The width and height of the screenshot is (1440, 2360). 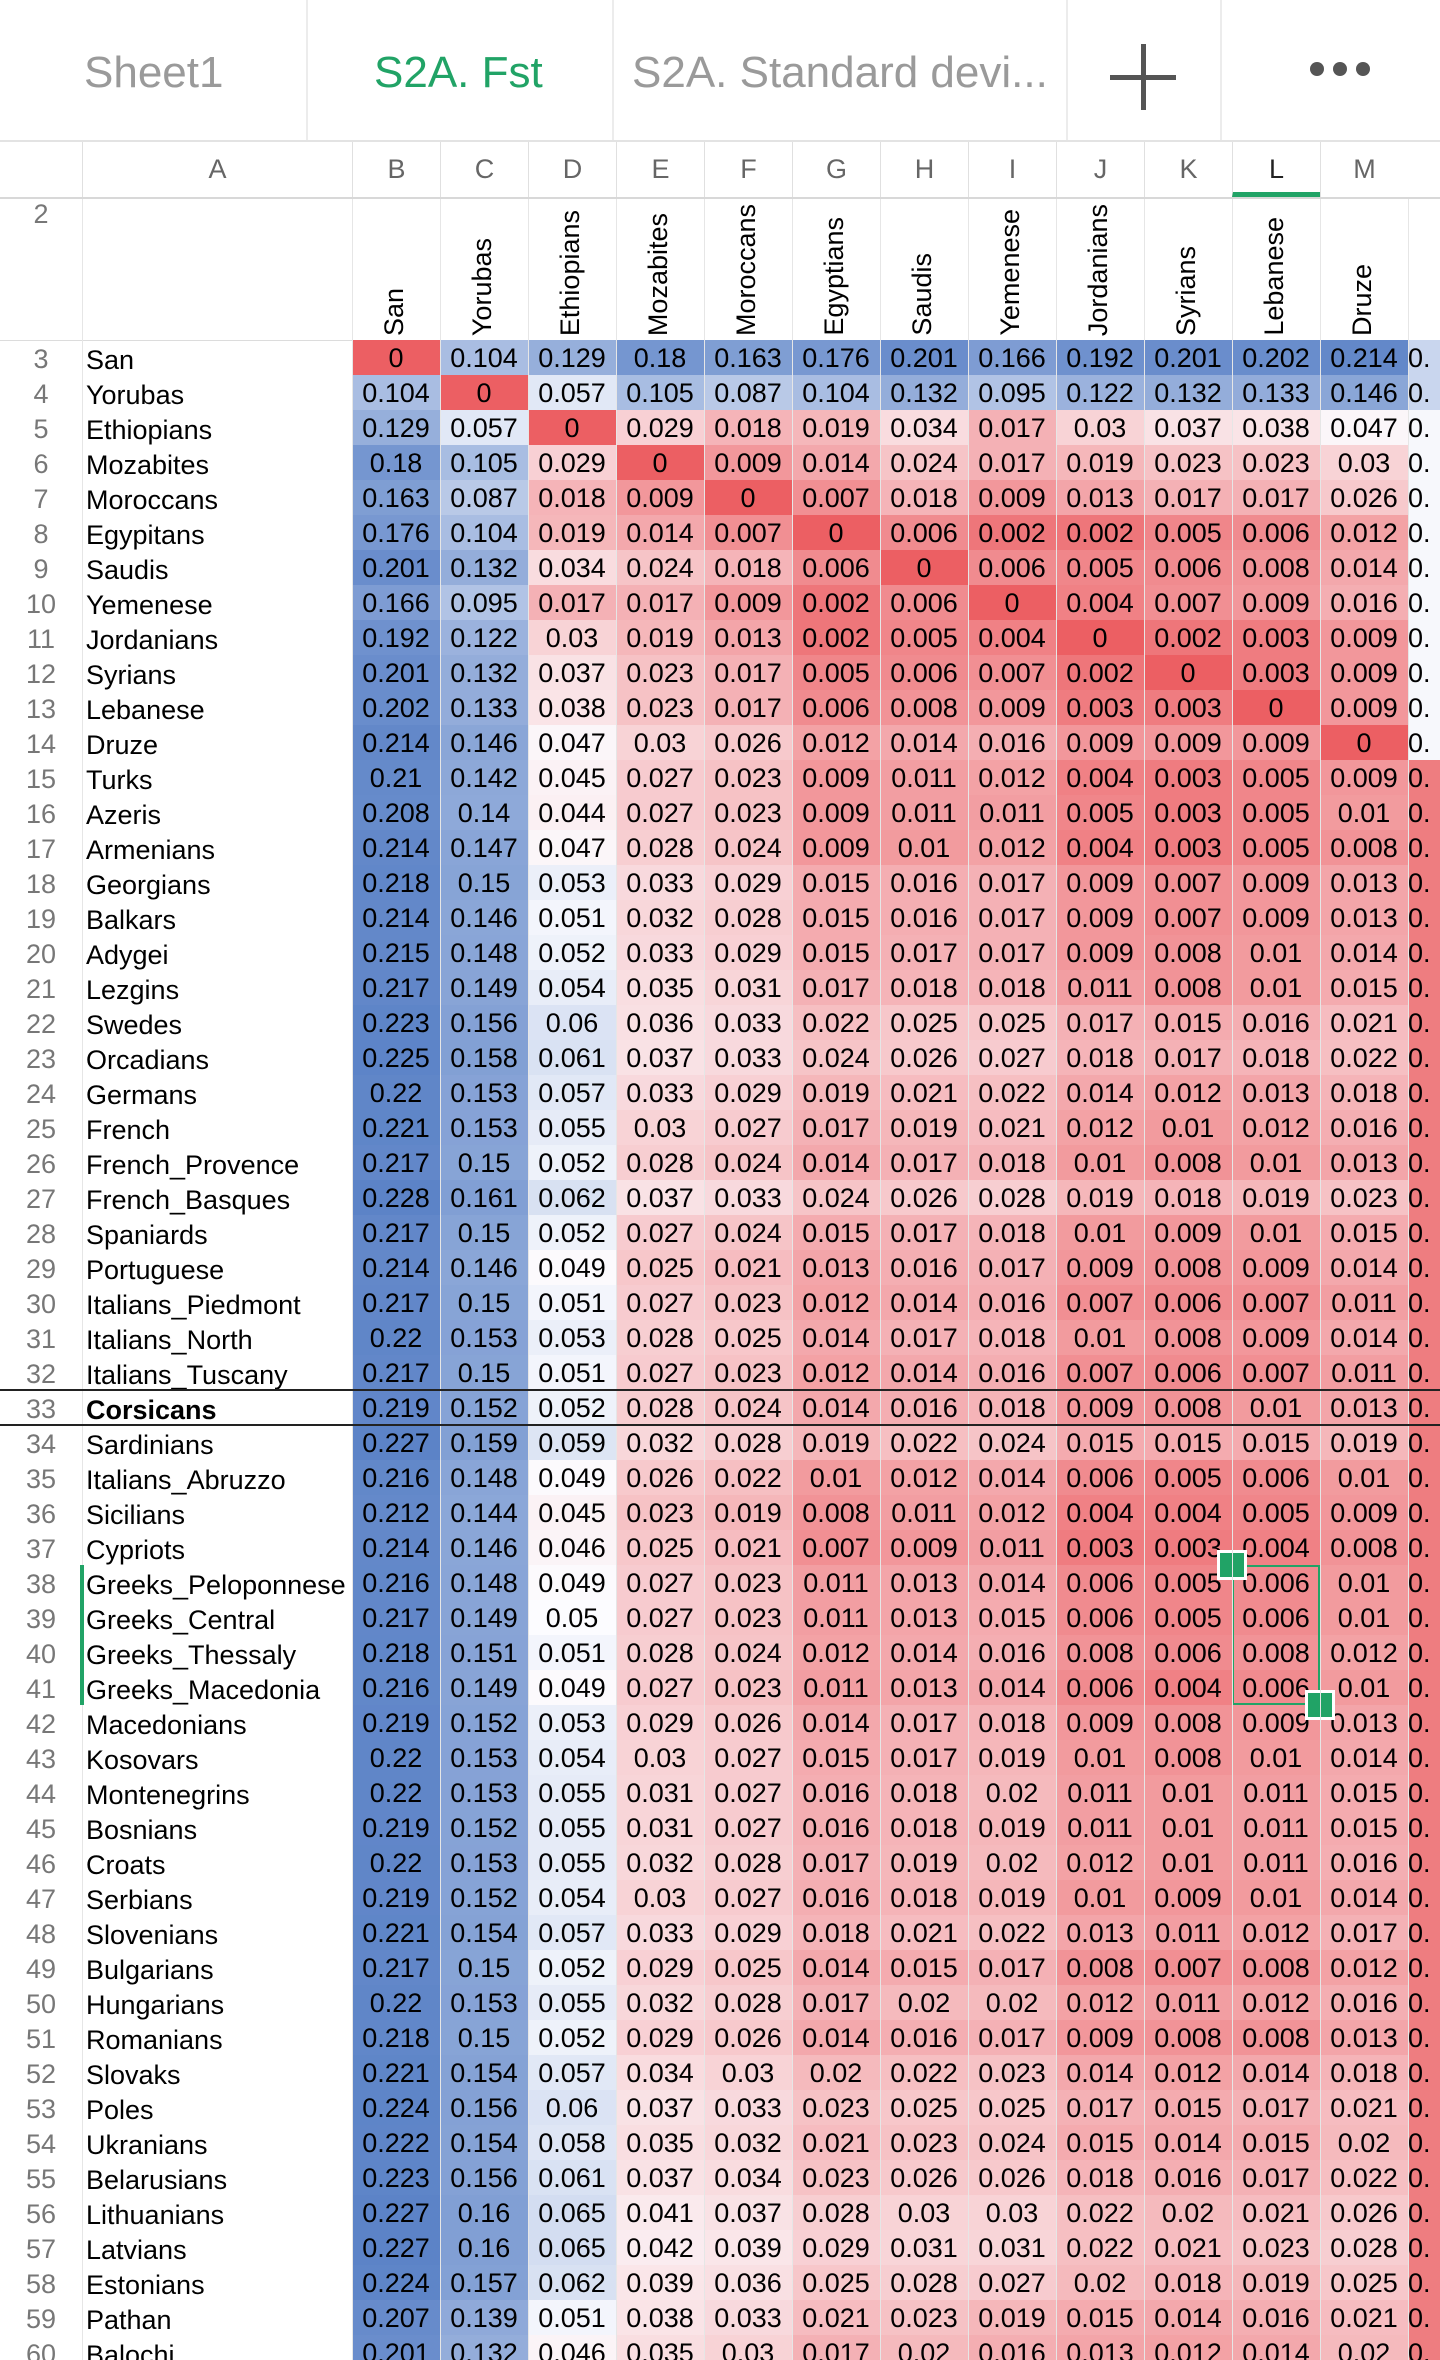 I want to click on population-name: French_Basques, so click(x=188, y=1200).